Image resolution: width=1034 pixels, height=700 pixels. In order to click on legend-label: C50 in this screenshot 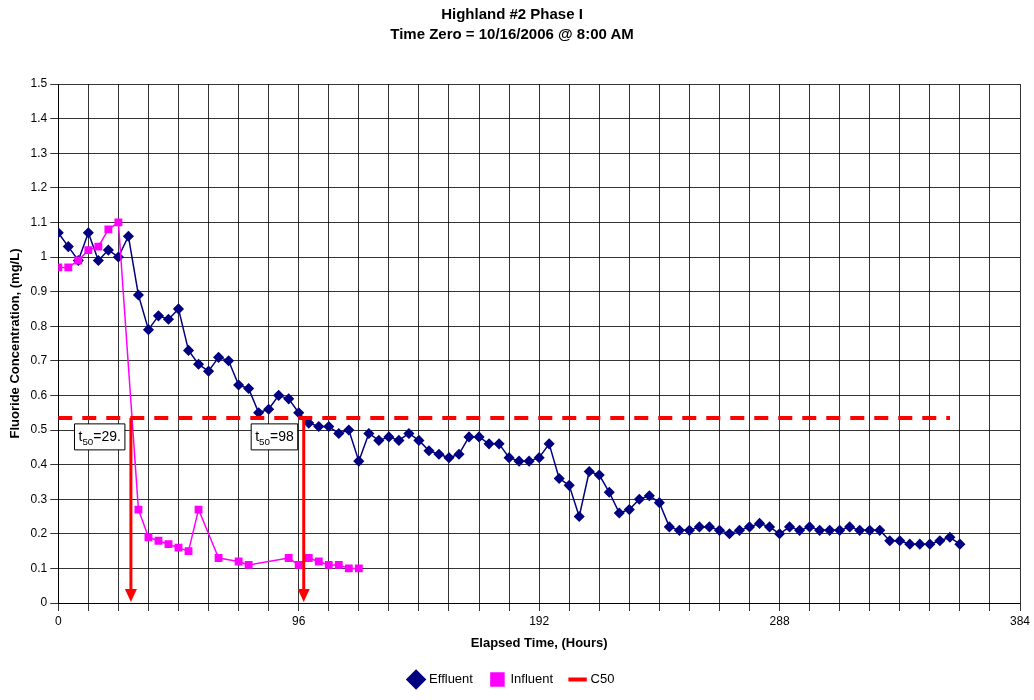, I will do `click(602, 679)`.